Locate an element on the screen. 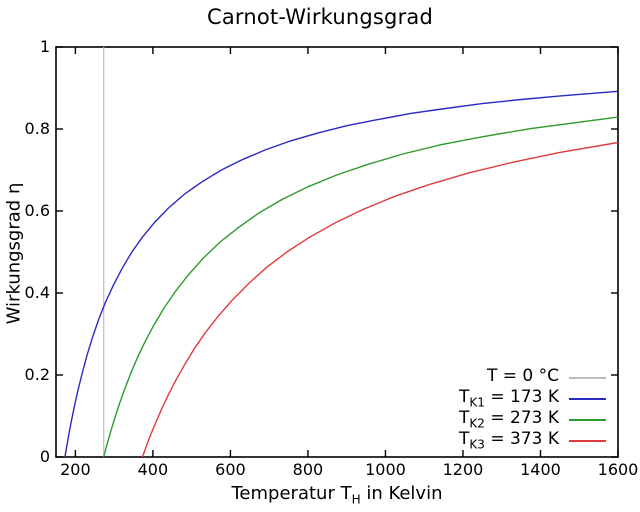 This screenshot has height=512, width=640. x-tick-label: 1600 is located at coordinates (618, 469).